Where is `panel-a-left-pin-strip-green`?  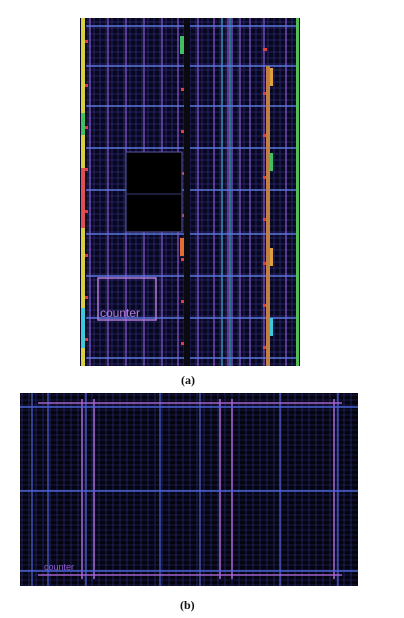
panel-a-left-pin-strip-green is located at coordinates (83, 124).